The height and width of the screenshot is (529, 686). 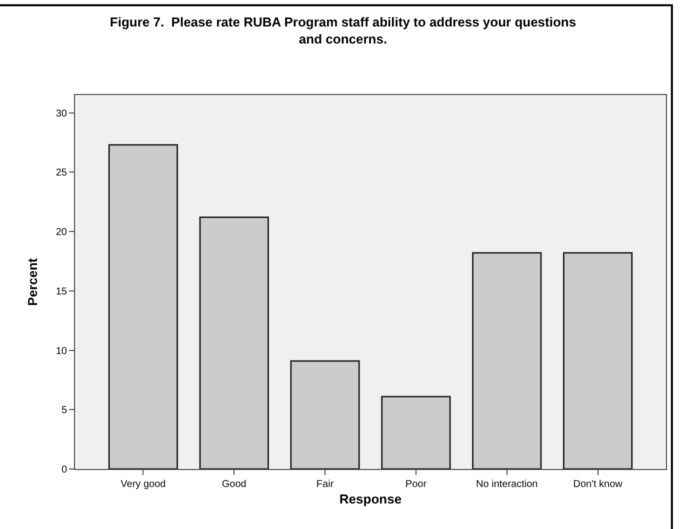 I want to click on y-tick-label: 15, so click(x=62, y=292).